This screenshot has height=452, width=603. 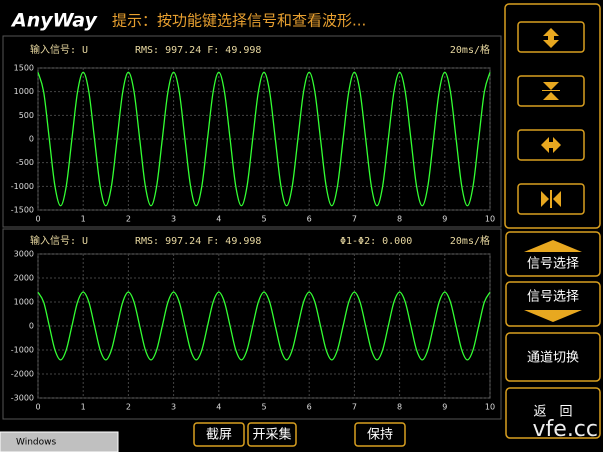 I want to click on zoom-buttons, so click(x=551, y=118).